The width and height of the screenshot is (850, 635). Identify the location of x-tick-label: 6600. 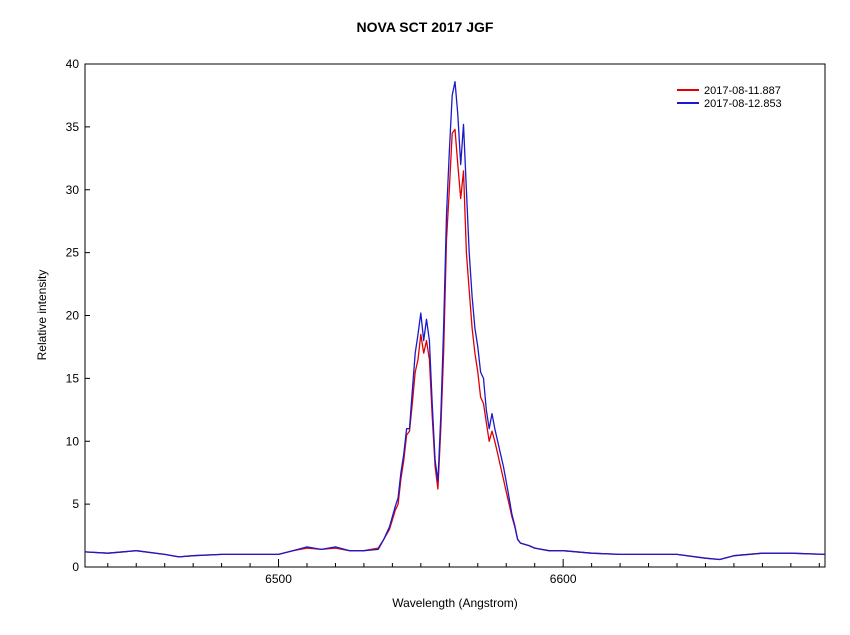
(563, 579).